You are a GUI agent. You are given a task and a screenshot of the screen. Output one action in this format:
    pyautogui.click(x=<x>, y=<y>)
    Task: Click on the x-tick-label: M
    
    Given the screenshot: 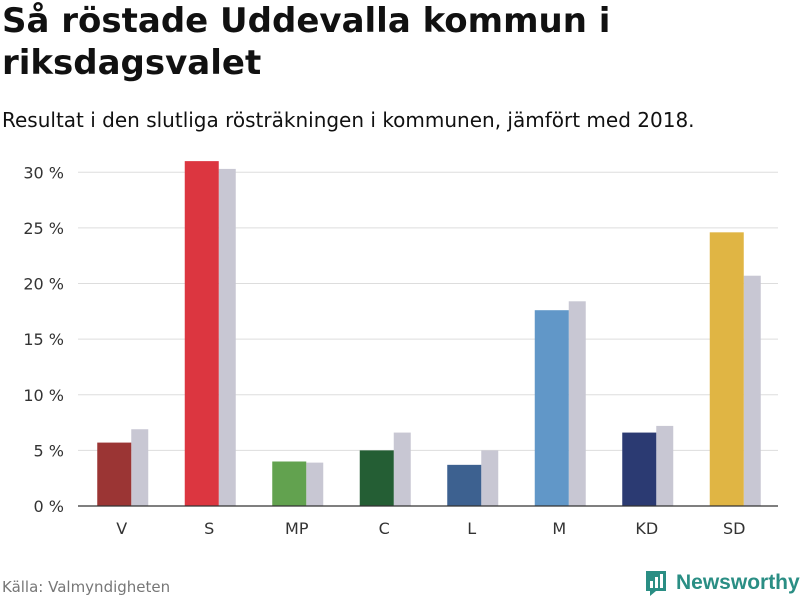 What is the action you would take?
    pyautogui.click(x=559, y=528)
    